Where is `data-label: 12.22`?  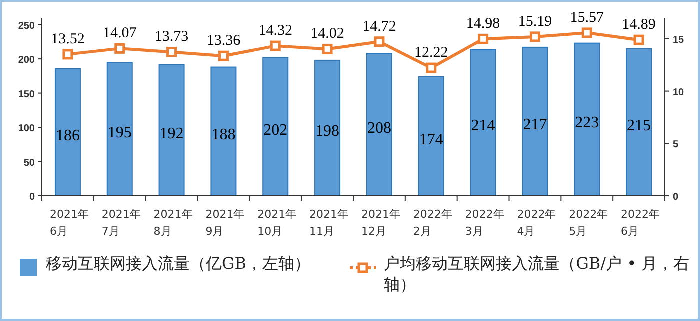 data-label: 12.22 is located at coordinates (431, 53).